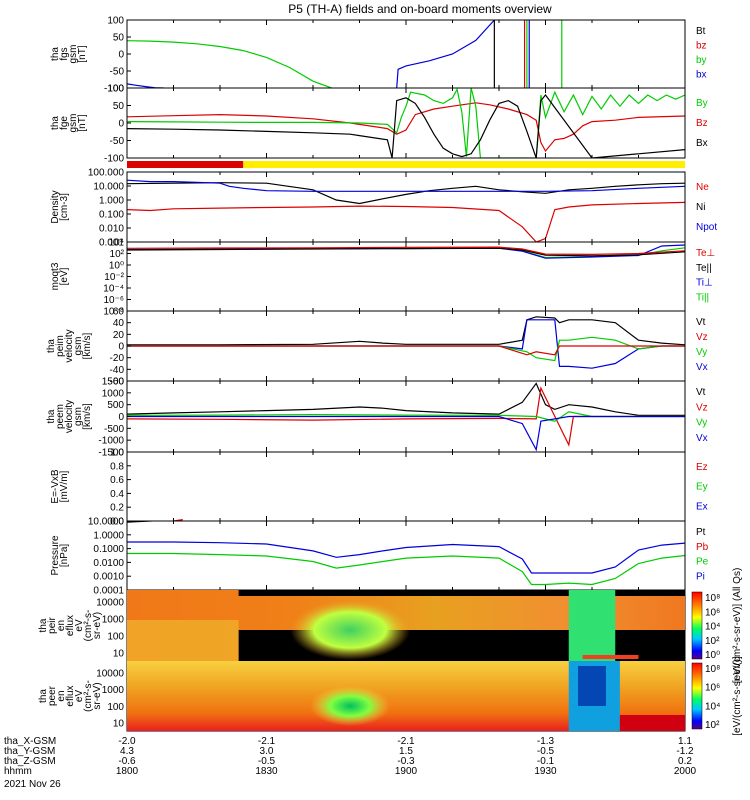 The height and width of the screenshot is (800, 750). I want to click on colorbar-label: [eV/(cm²-s-sr-eV)], so click(737, 696).